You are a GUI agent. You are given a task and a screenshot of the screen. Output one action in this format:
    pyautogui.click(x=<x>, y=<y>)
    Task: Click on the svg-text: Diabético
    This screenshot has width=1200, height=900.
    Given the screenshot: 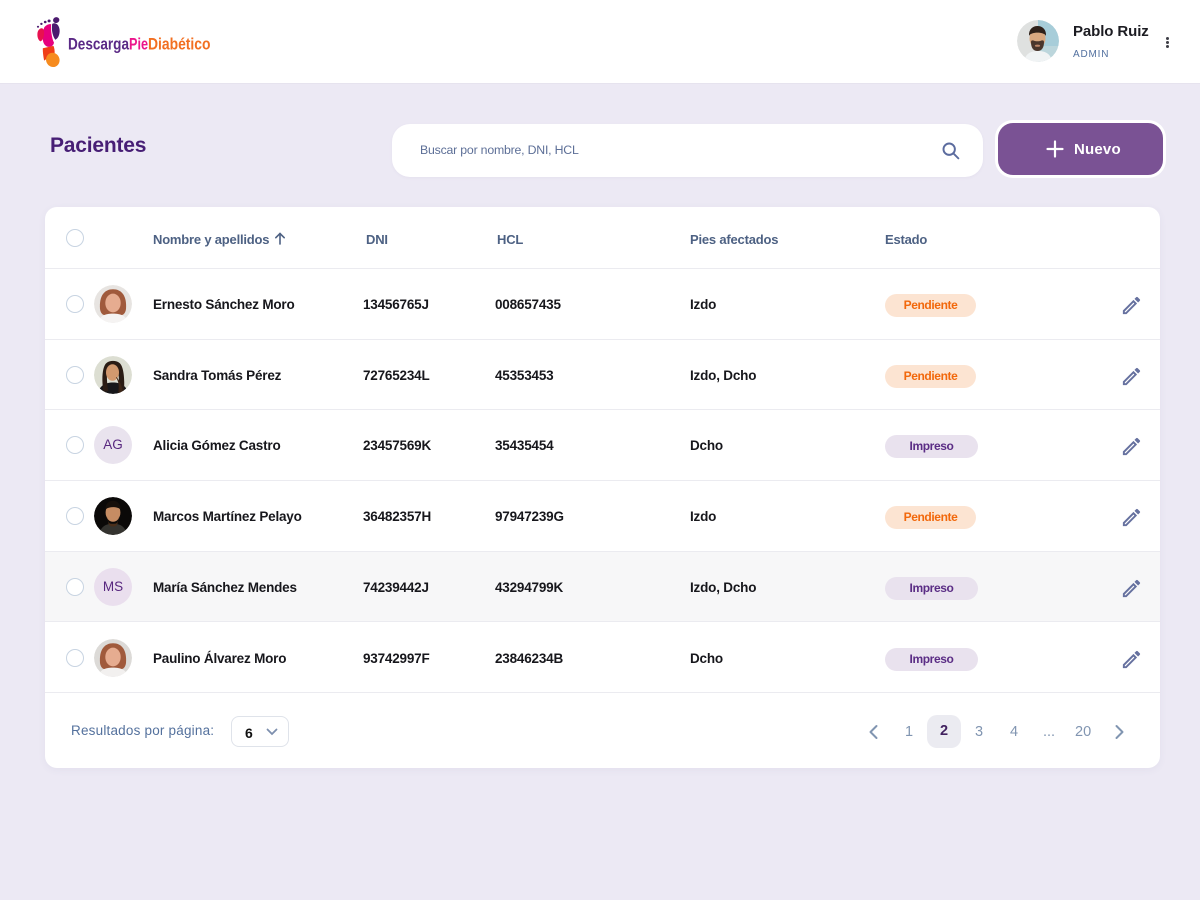 What is the action you would take?
    pyautogui.click(x=179, y=44)
    